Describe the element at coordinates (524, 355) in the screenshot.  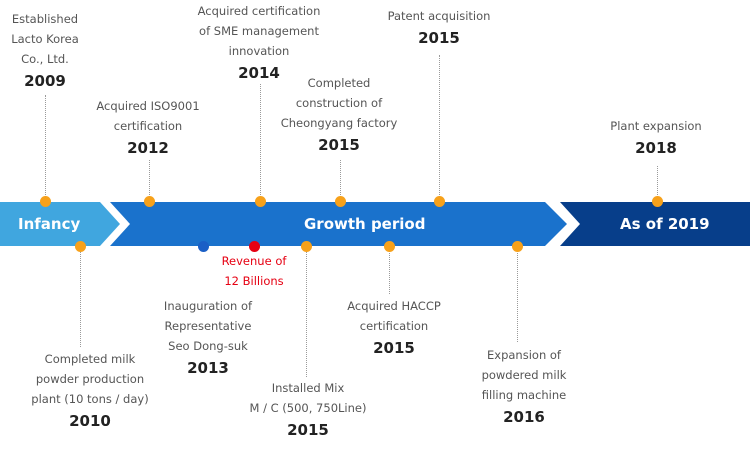
I see `event-desc: Expansion of` at that location.